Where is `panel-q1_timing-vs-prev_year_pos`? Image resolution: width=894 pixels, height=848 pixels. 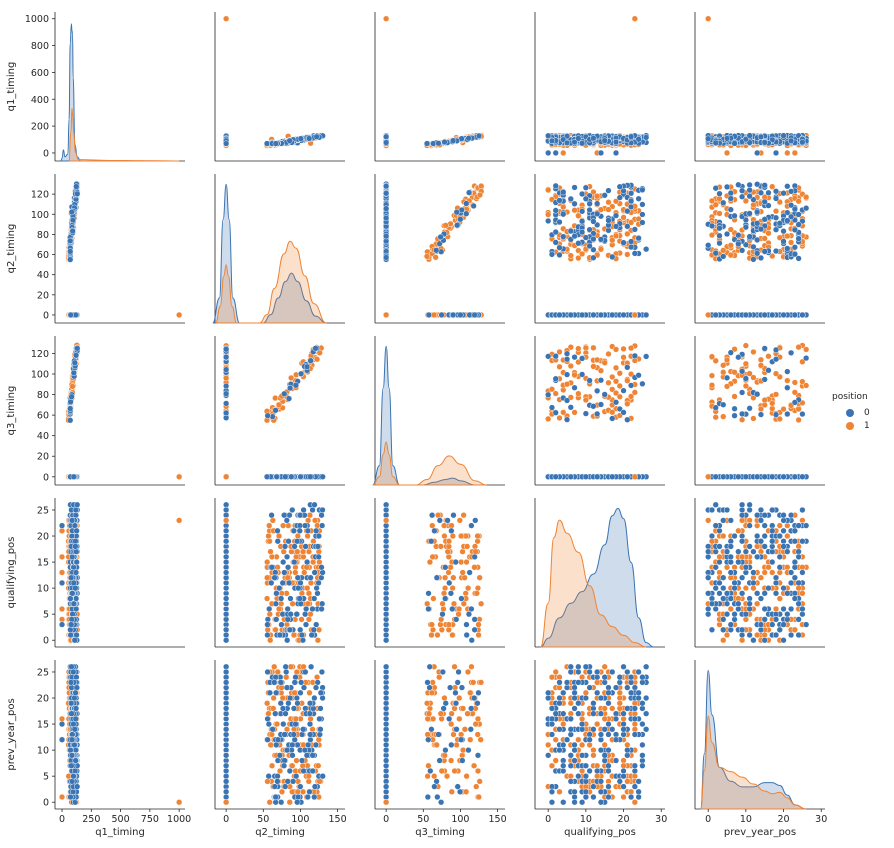
panel-q1_timing-vs-prev_year_pos is located at coordinates (759, 87).